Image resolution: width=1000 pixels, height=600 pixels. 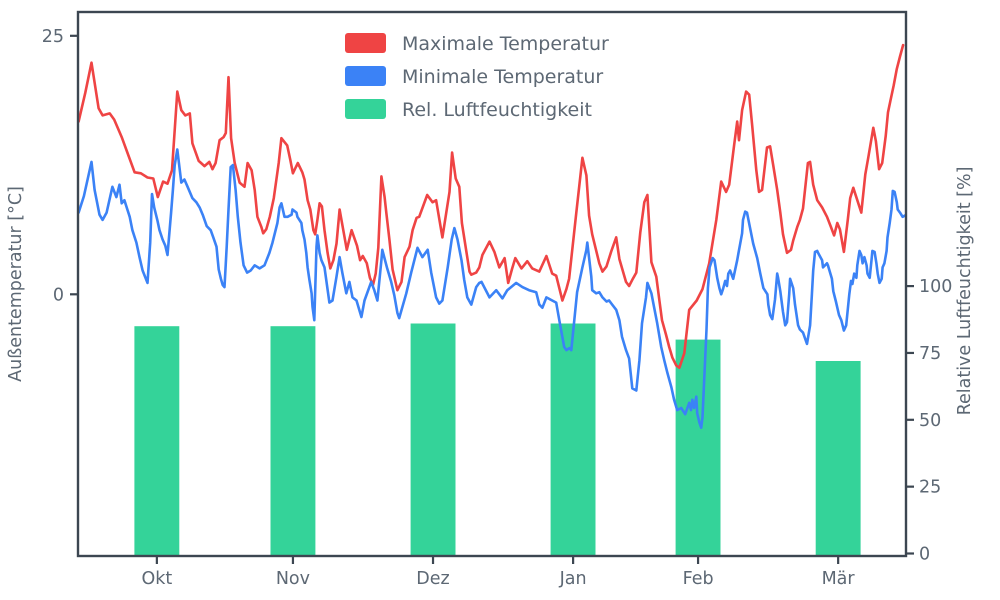 What do you see at coordinates (497, 110) in the screenshot?
I see `legend-label-humidity: Rel. Luftfeuchtigkeit` at bounding box center [497, 110].